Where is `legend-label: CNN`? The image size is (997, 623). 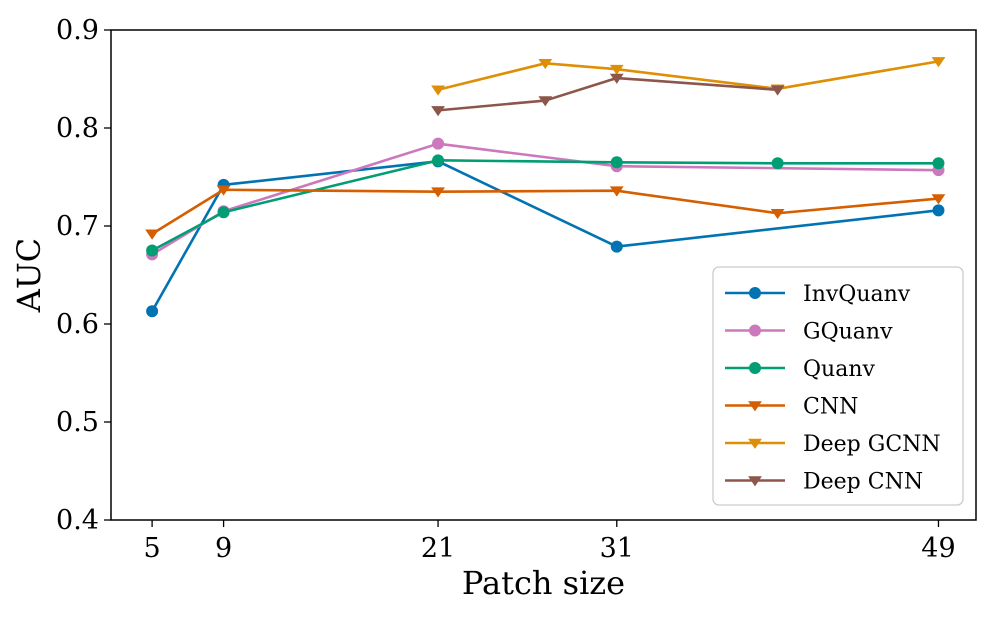 legend-label: CNN is located at coordinates (830, 407).